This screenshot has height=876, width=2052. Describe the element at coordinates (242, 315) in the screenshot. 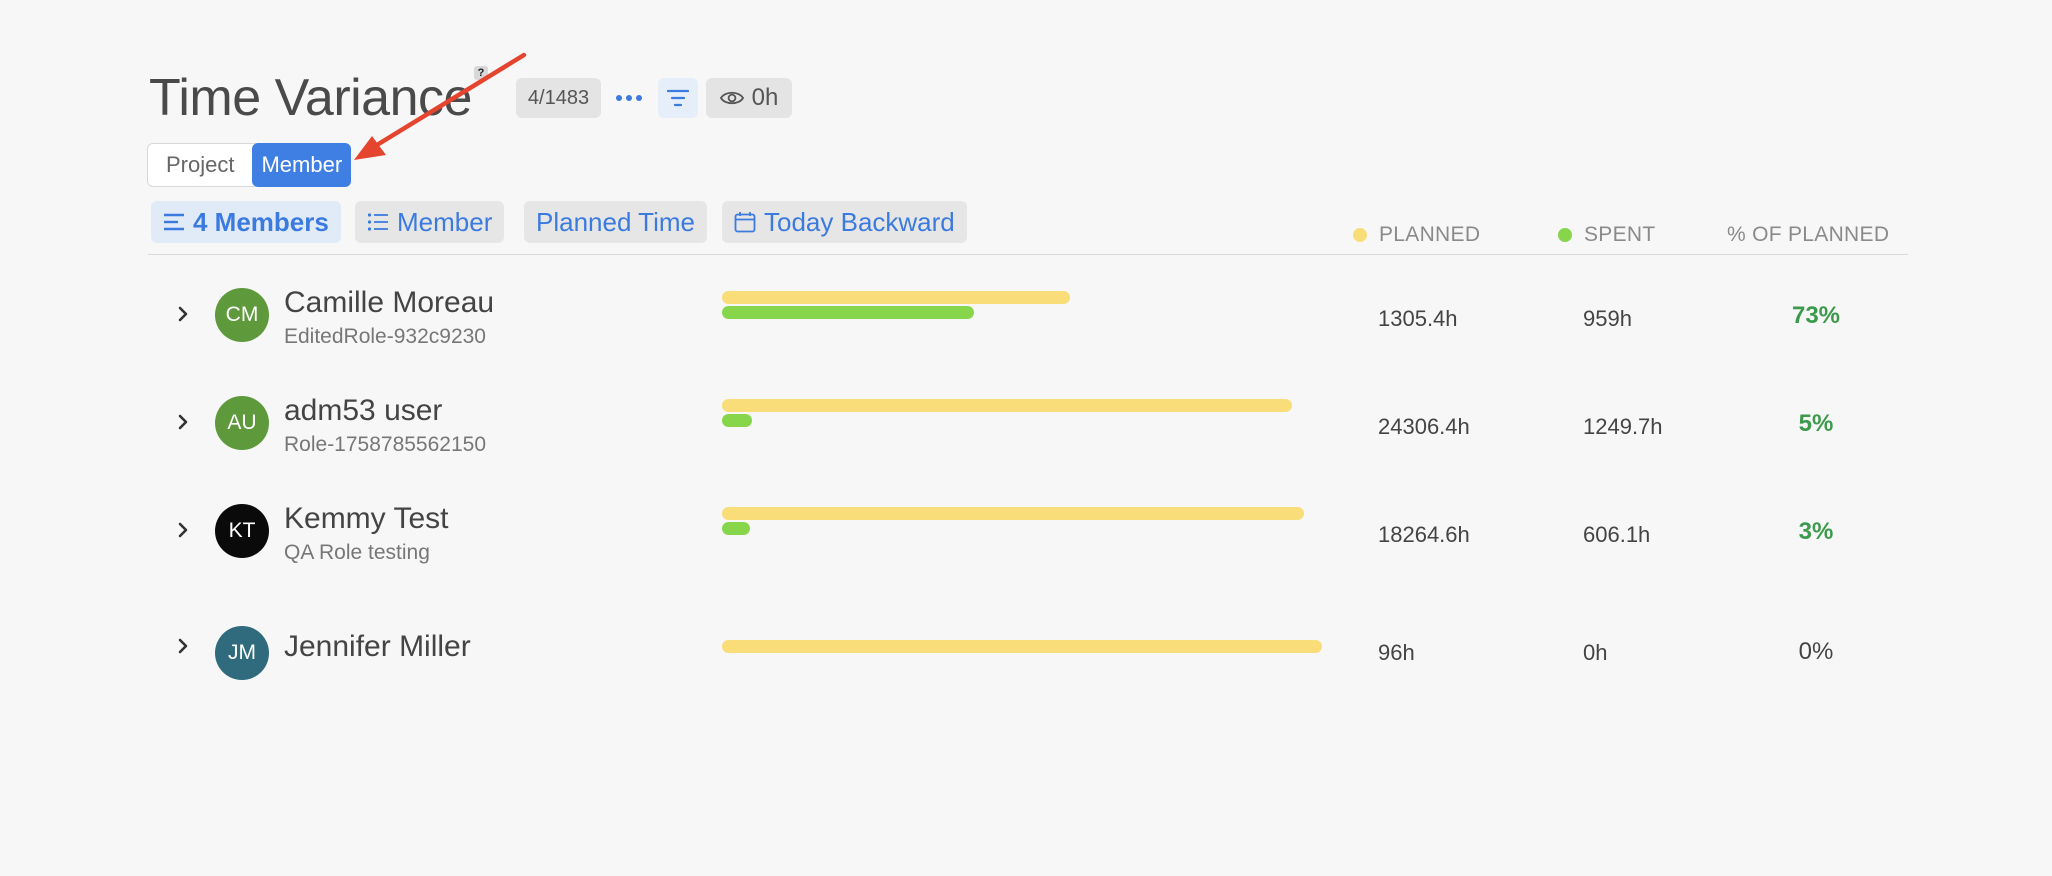

I see `avatar: CM` at that location.